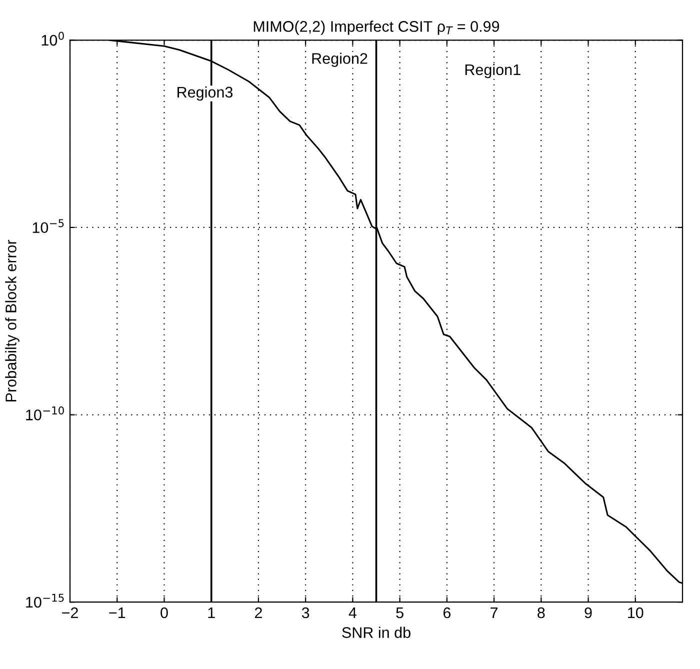 The height and width of the screenshot is (669, 700). What do you see at coordinates (48, 226) in the screenshot?
I see `y-tick-label: 10$^{−5}$` at bounding box center [48, 226].